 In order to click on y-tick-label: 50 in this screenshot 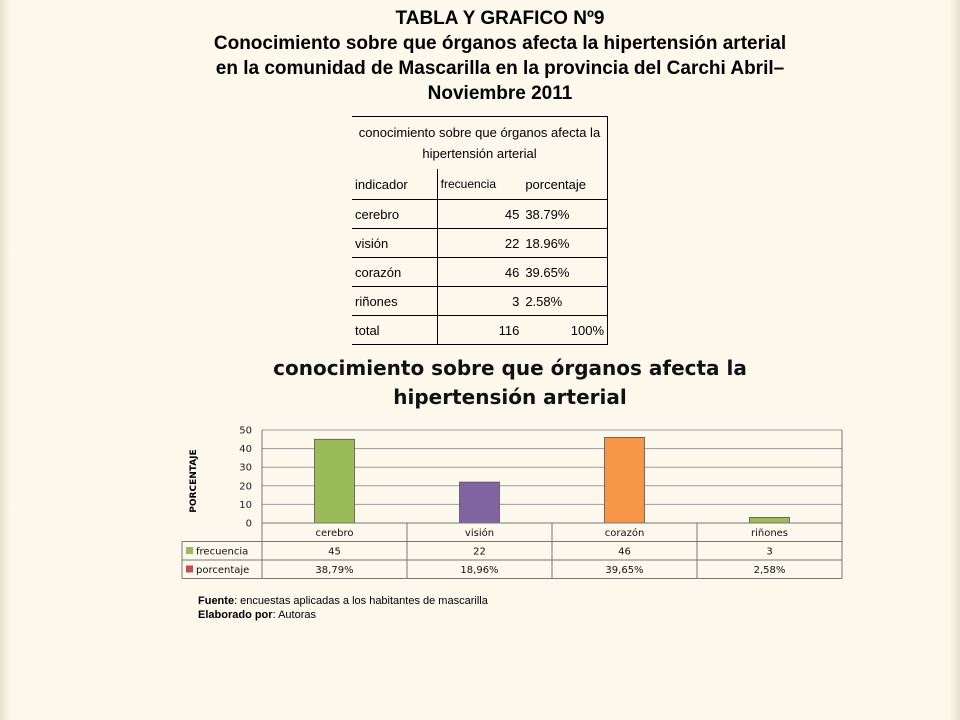, I will do `click(245, 431)`.